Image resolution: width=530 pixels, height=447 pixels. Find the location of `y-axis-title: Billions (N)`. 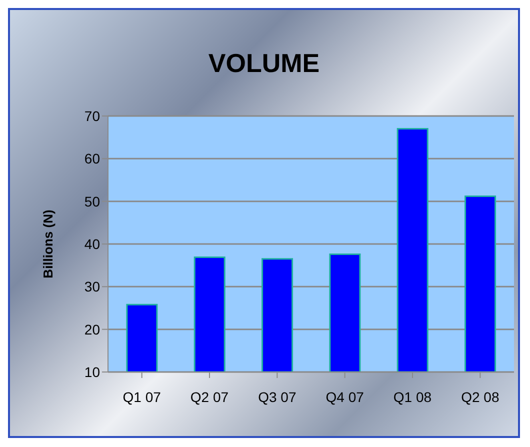

y-axis-title: Billions (N) is located at coordinates (48, 244).